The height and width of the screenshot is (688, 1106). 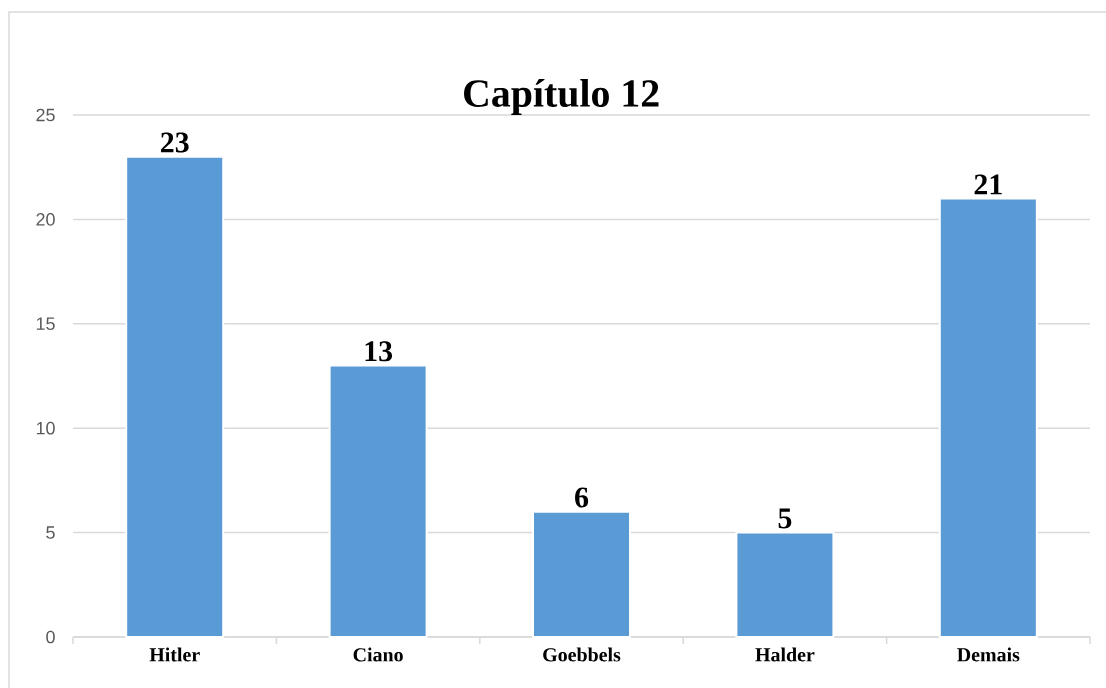 I want to click on y-tick-label: 25, so click(x=45, y=115).